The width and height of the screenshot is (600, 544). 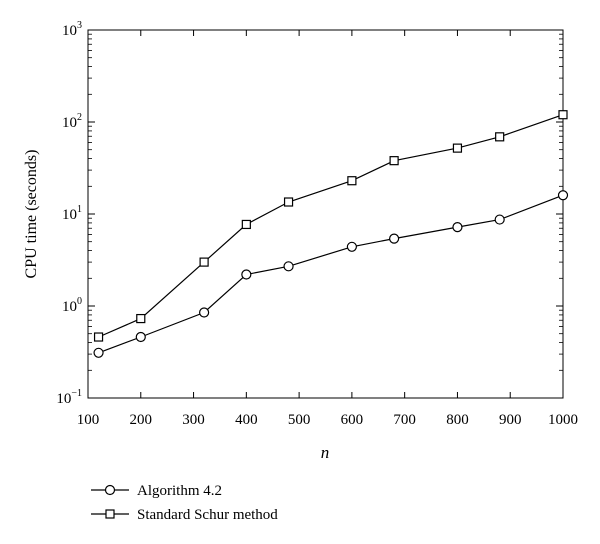 I want to click on legend-item-algorithm: Algorithm 4.2, so click(x=156, y=491).